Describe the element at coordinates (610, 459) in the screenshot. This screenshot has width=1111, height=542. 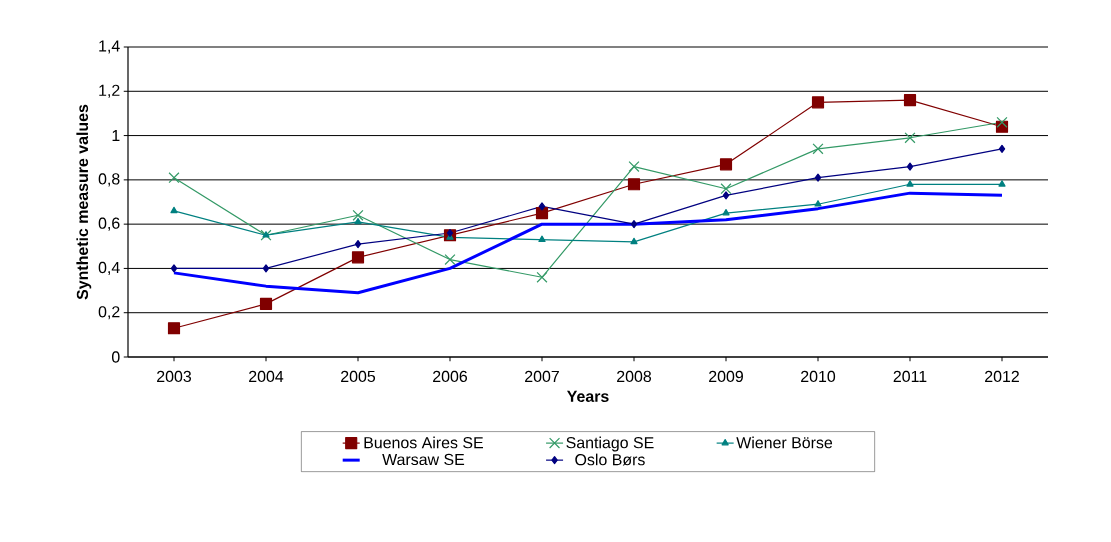
I see `legend-label: Oslo Børs` at that location.